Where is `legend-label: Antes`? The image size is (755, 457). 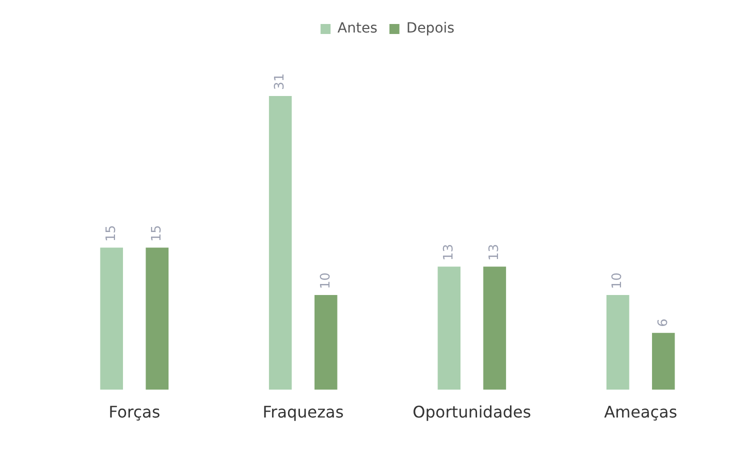
legend-label: Antes is located at coordinates (358, 28).